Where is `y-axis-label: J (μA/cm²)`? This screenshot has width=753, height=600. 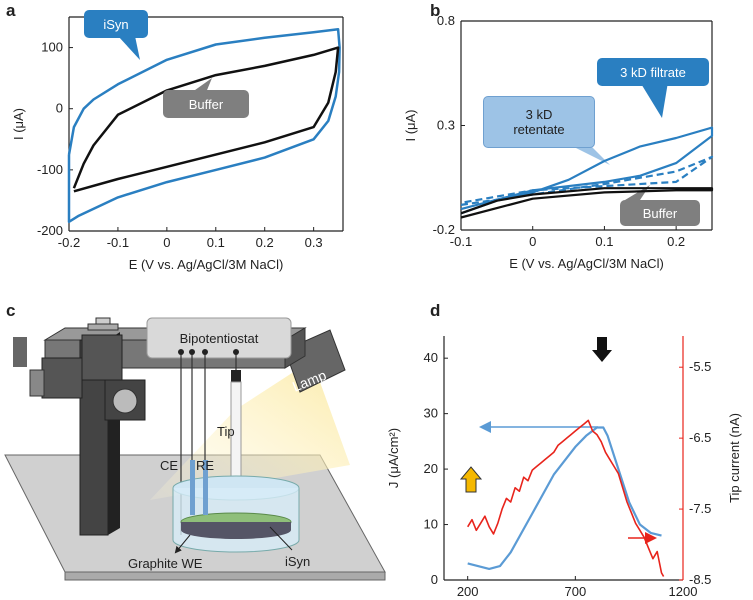 y-axis-label: J (μA/cm²) is located at coordinates (393, 458).